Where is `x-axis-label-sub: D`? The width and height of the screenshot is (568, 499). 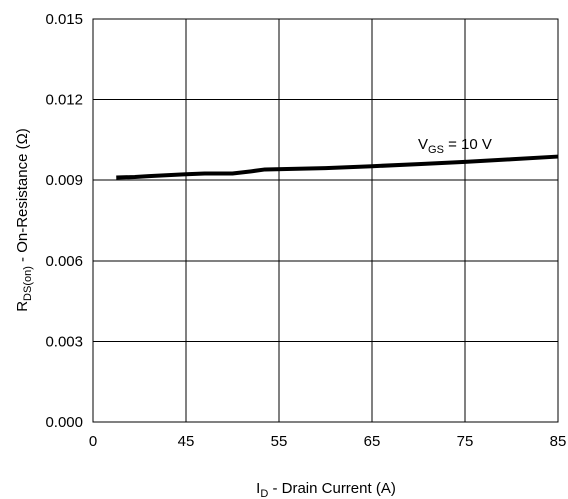
x-axis-label-sub: D is located at coordinates (264, 493).